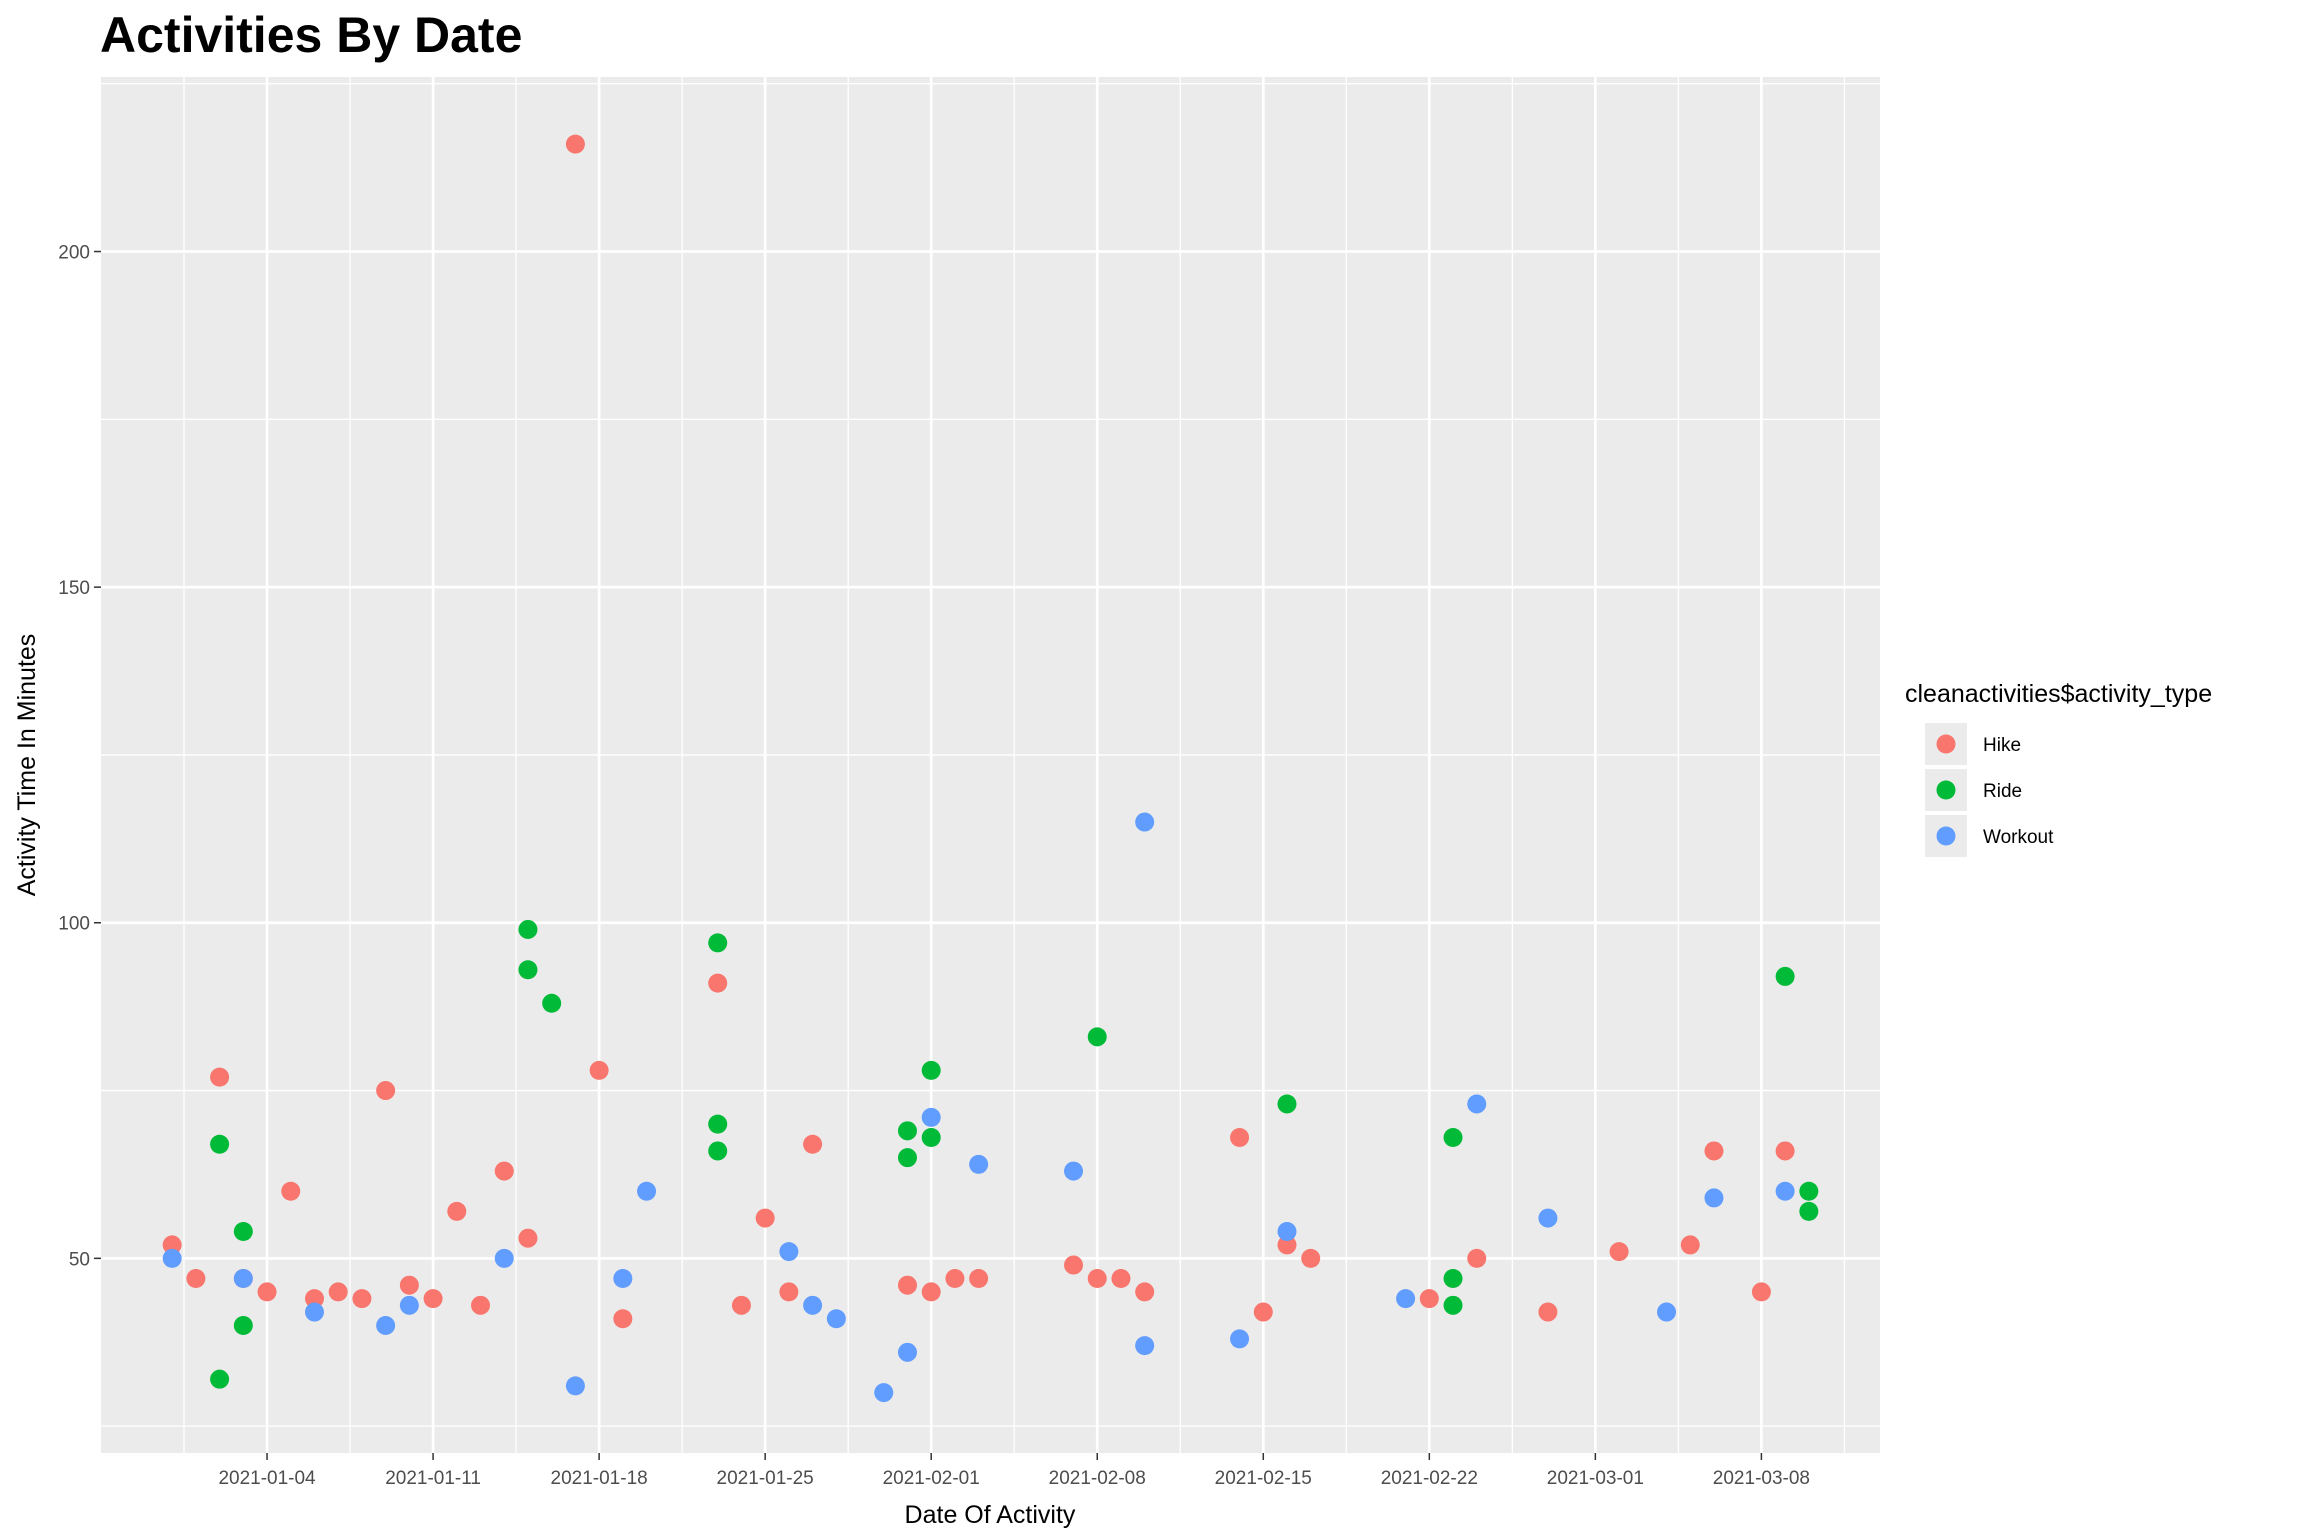  What do you see at coordinates (74, 924) in the screenshot?
I see `y-tick-label: 100` at bounding box center [74, 924].